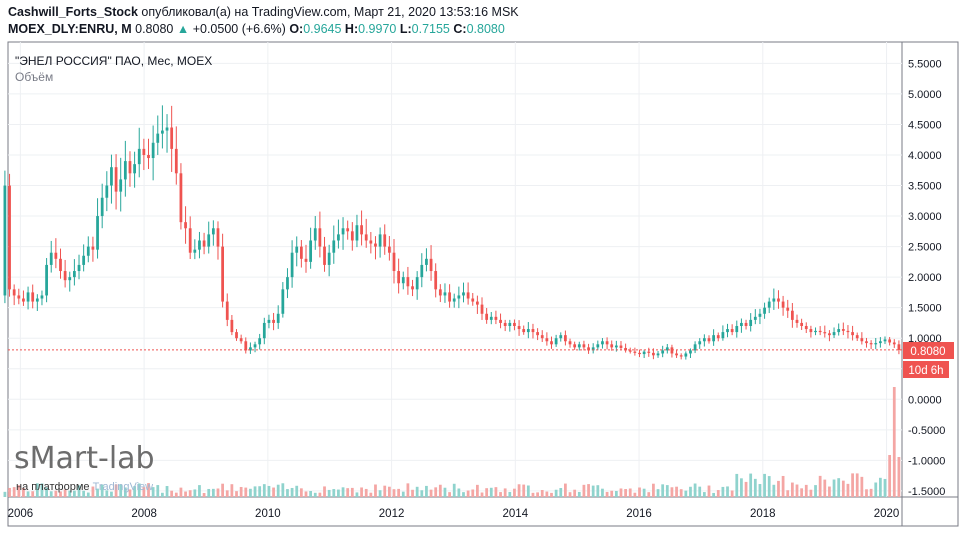 This screenshot has height=533, width=965. What do you see at coordinates (377, 29) in the screenshot?
I see `high-value: 0.9970` at bounding box center [377, 29].